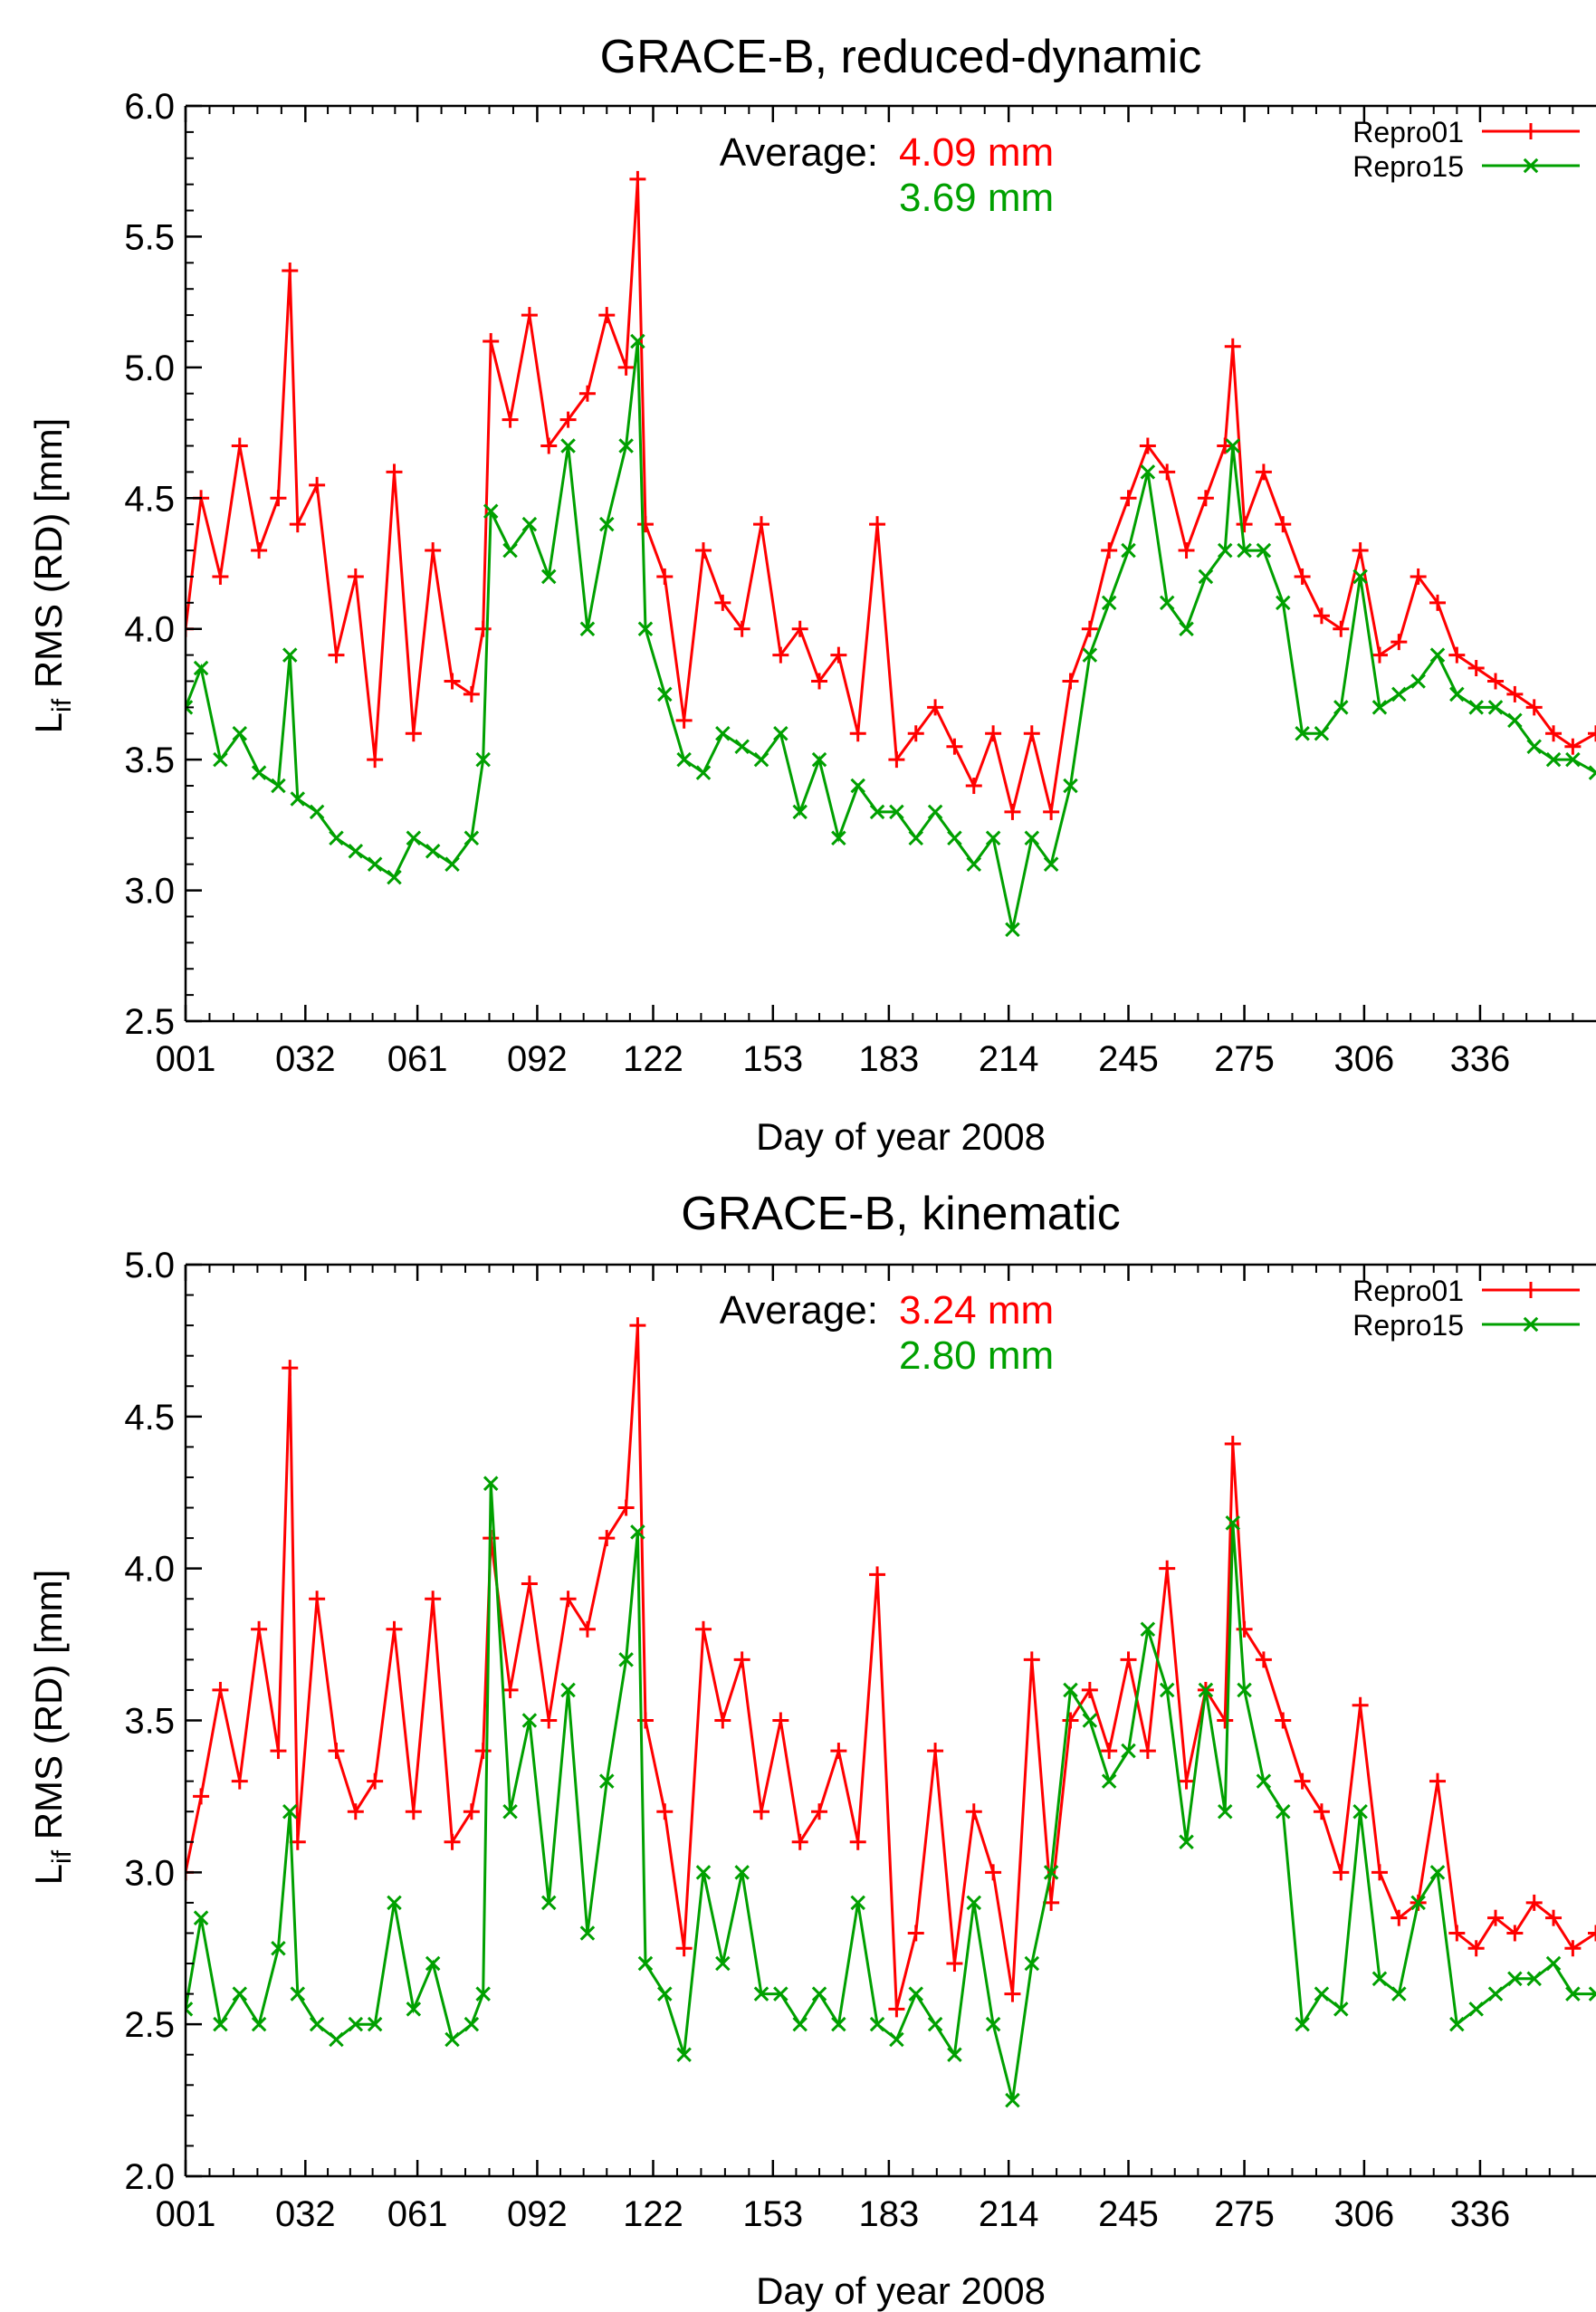 The width and height of the screenshot is (1596, 2312). Describe the element at coordinates (1128, 1059) in the screenshot. I see `x-tick-label: 245` at that location.